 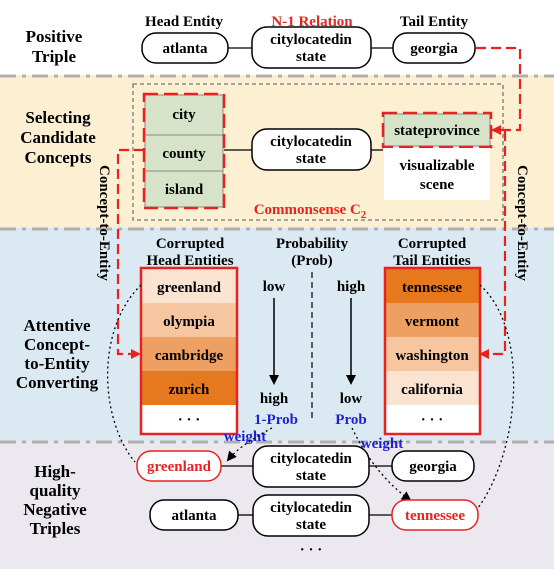 What do you see at coordinates (434, 22) in the screenshot?
I see `tail-entity-header: Tail Entity` at bounding box center [434, 22].